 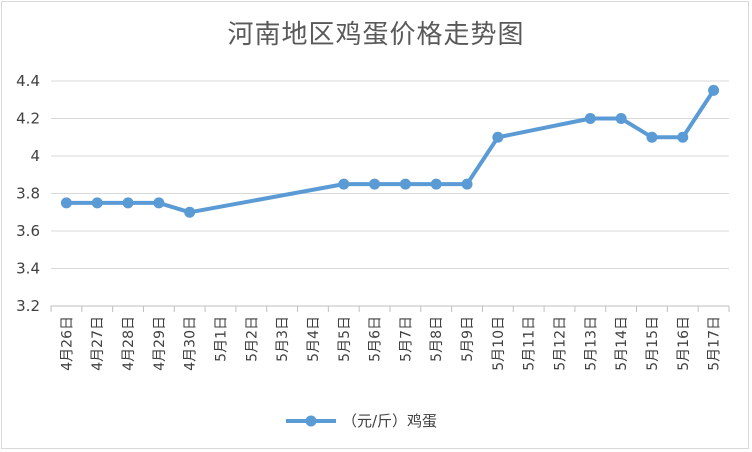 What do you see at coordinates (314, 339) in the screenshot?
I see `x-tick-label: 5月4日` at bounding box center [314, 339].